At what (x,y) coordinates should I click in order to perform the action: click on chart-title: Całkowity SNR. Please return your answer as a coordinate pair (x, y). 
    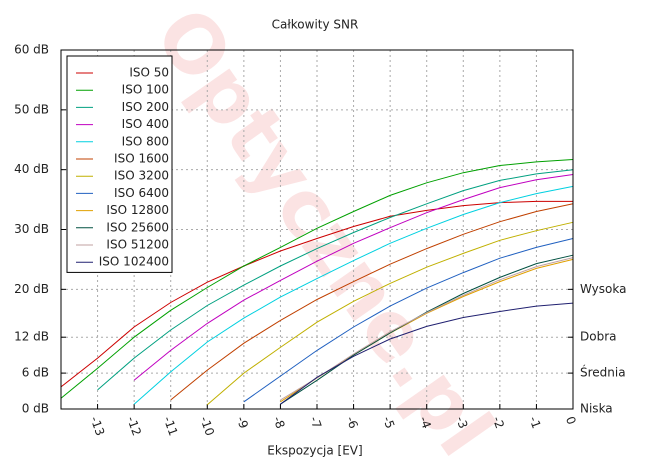
    Looking at the image, I should click on (315, 25).